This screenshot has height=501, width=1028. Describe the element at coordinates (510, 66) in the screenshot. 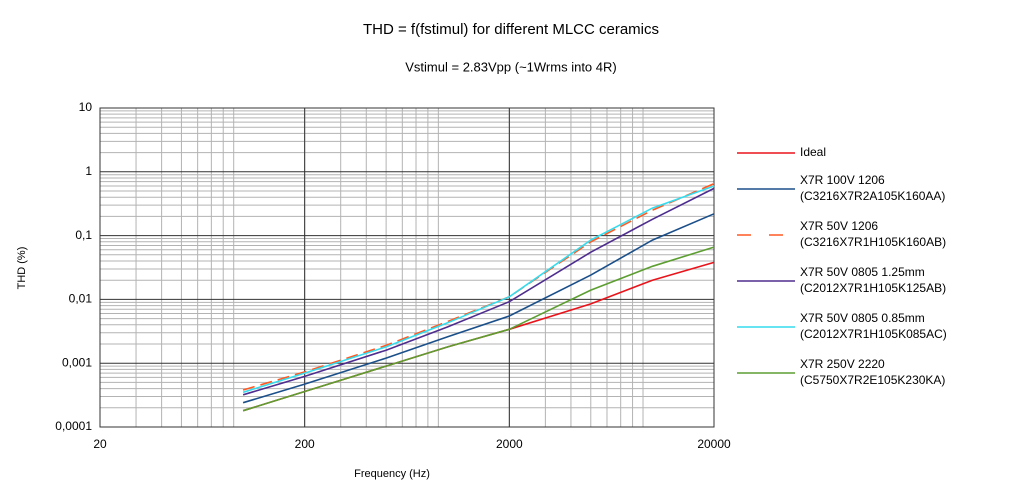

I see `chart-subtitle: Vstimul = 2.83Vpp (~1Wrms into 4R)` at that location.